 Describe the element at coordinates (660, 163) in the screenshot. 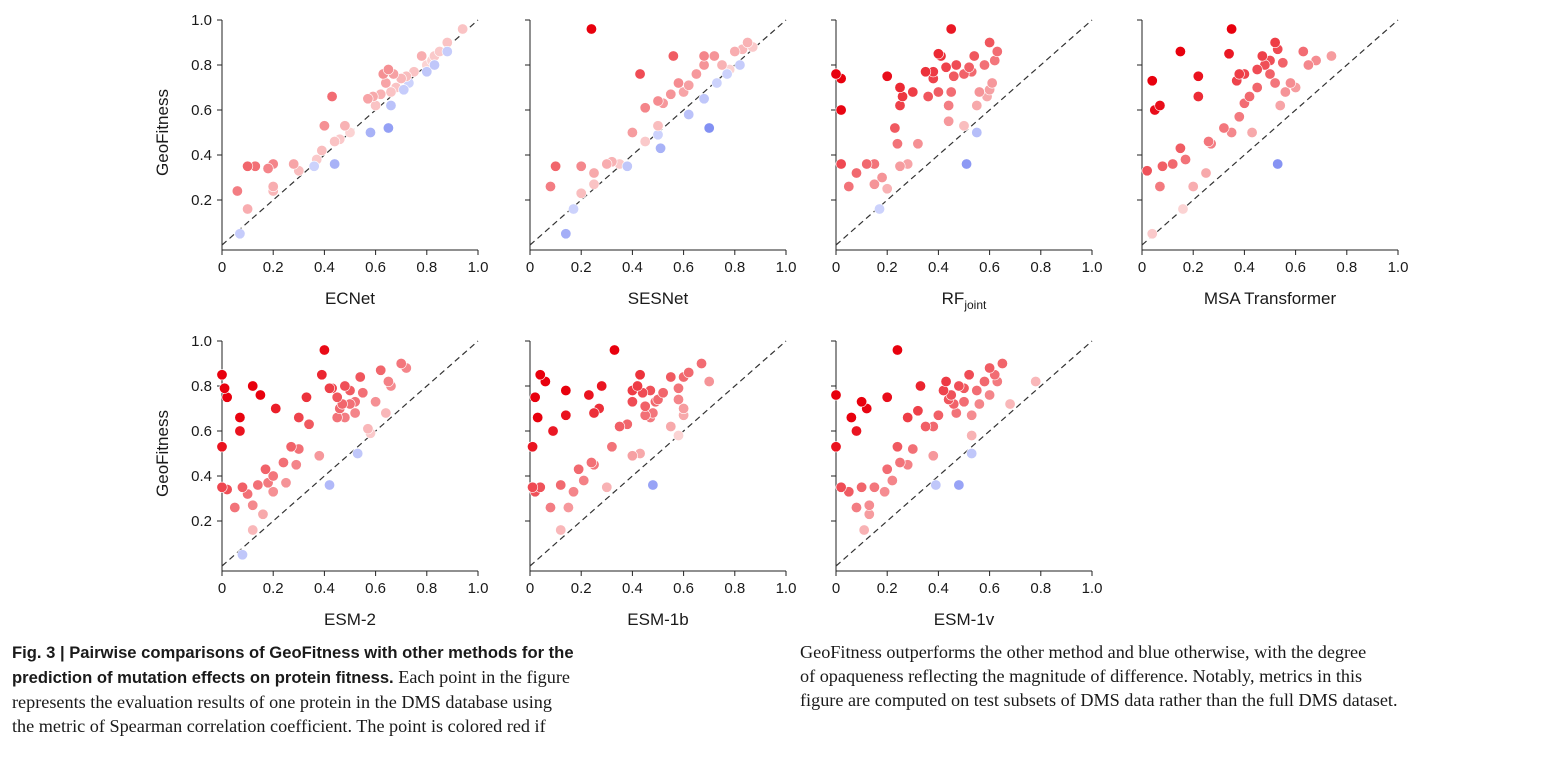

I see `scatter-panel: 0 0.2 0.4 0.6 0.8 1.0 SESNet` at that location.